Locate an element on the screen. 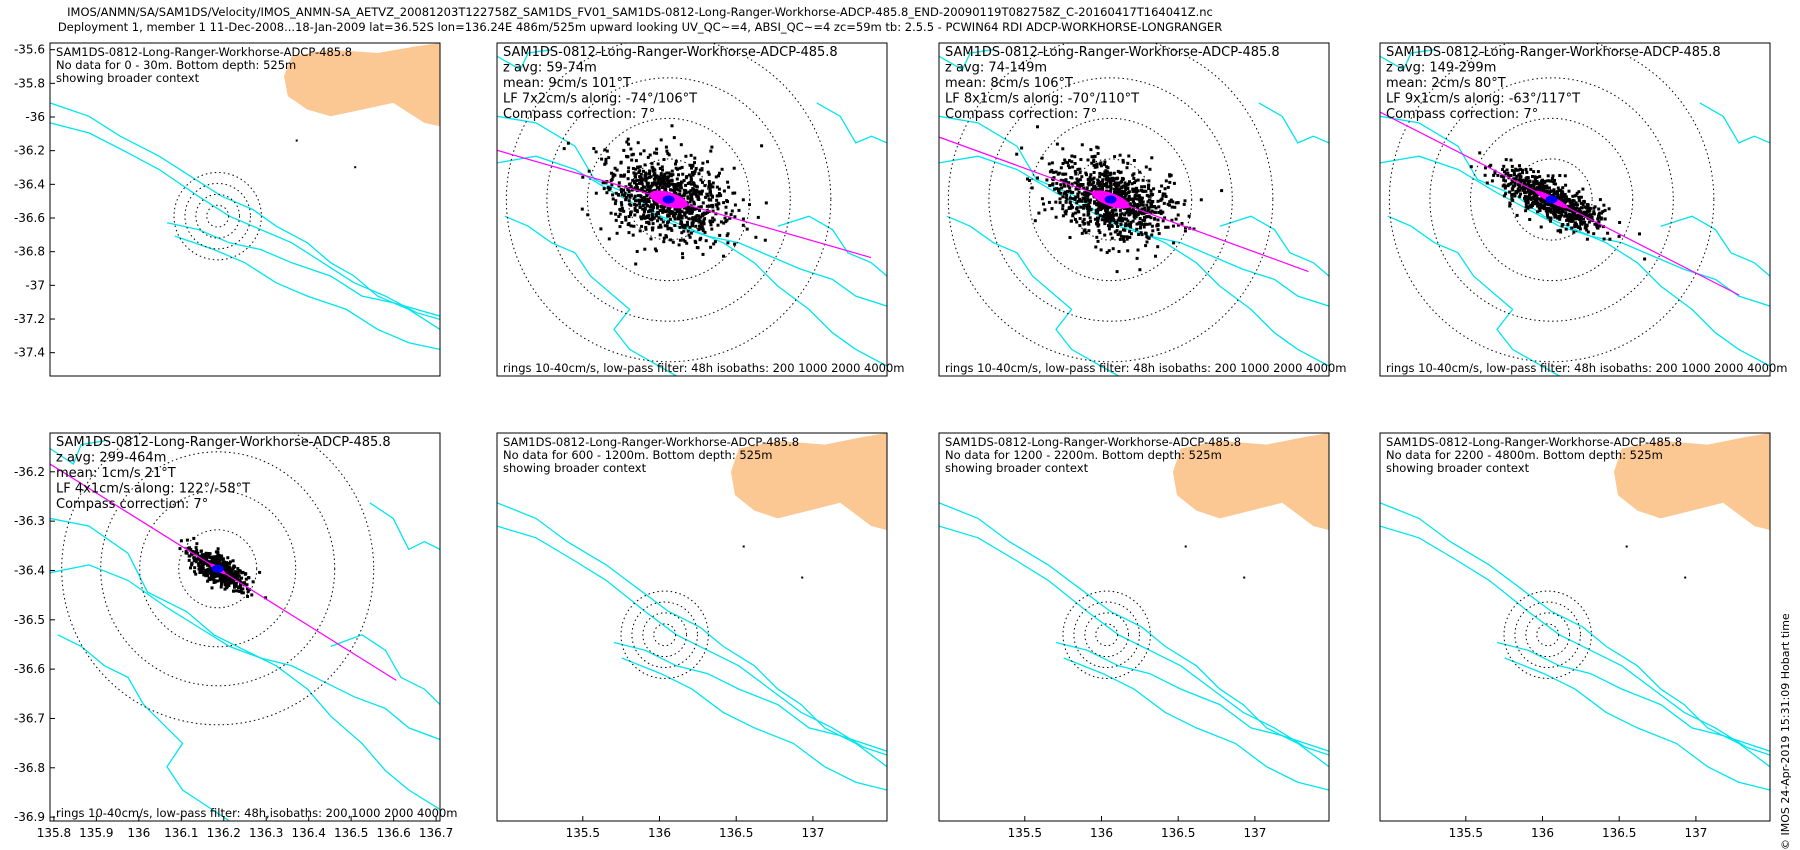 Image resolution: width=1800 pixels, height=850 pixels. panel-plot-area is located at coordinates (692, 612).